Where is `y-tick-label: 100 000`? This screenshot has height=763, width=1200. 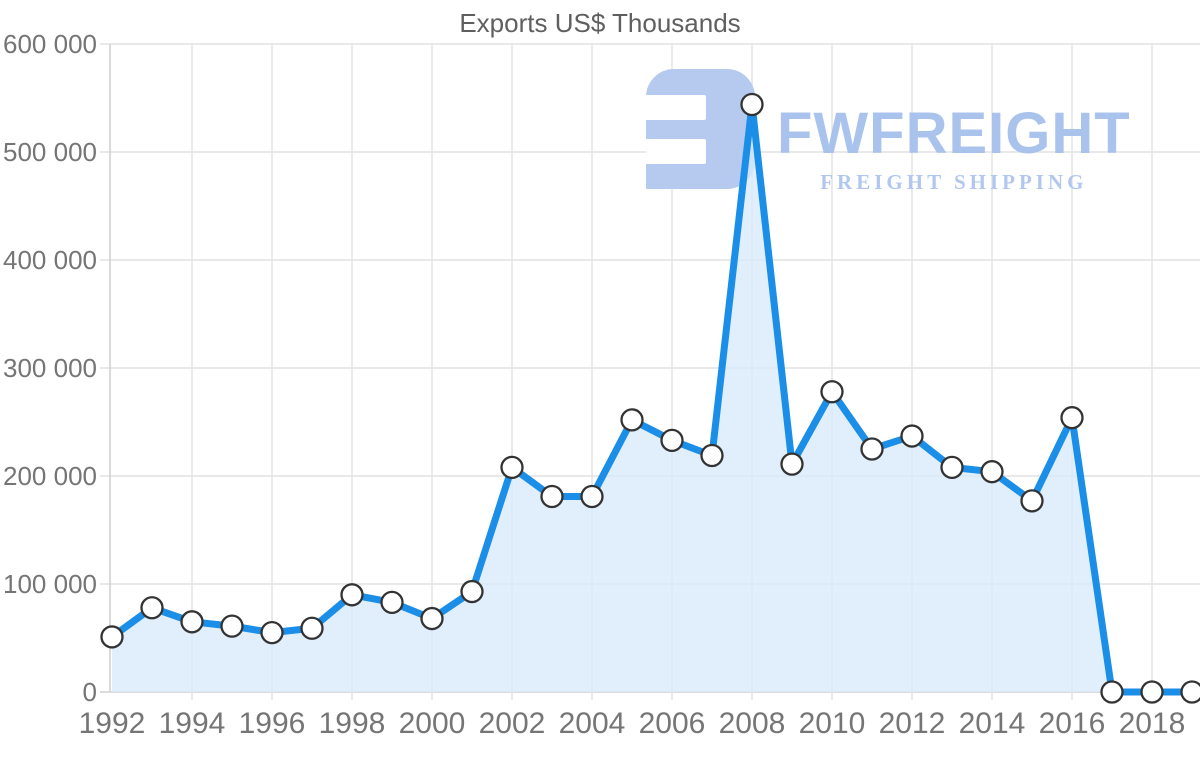
y-tick-label: 100 000 is located at coordinates (50, 584).